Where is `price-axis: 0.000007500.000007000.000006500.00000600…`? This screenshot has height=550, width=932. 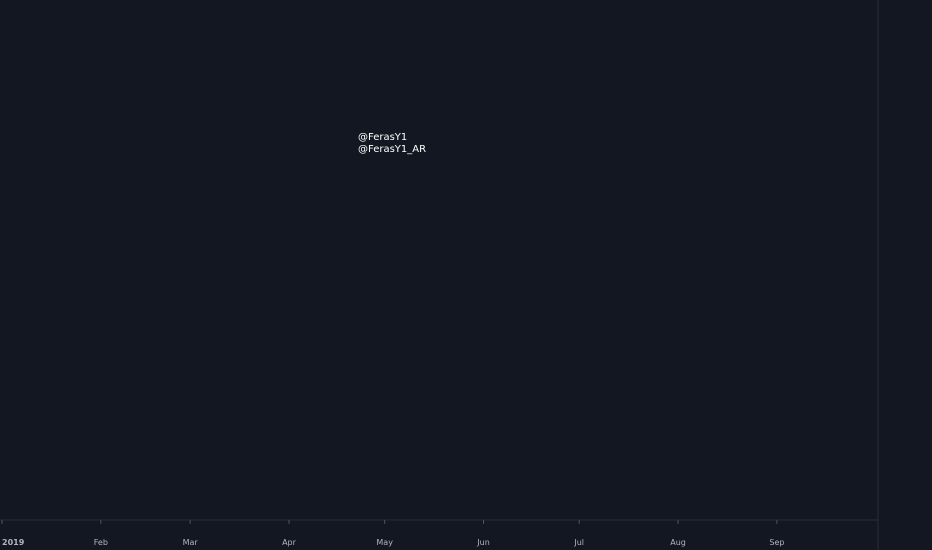 price-axis: 0.000007500.000007000.000006500.00000600… is located at coordinates (904, 275).